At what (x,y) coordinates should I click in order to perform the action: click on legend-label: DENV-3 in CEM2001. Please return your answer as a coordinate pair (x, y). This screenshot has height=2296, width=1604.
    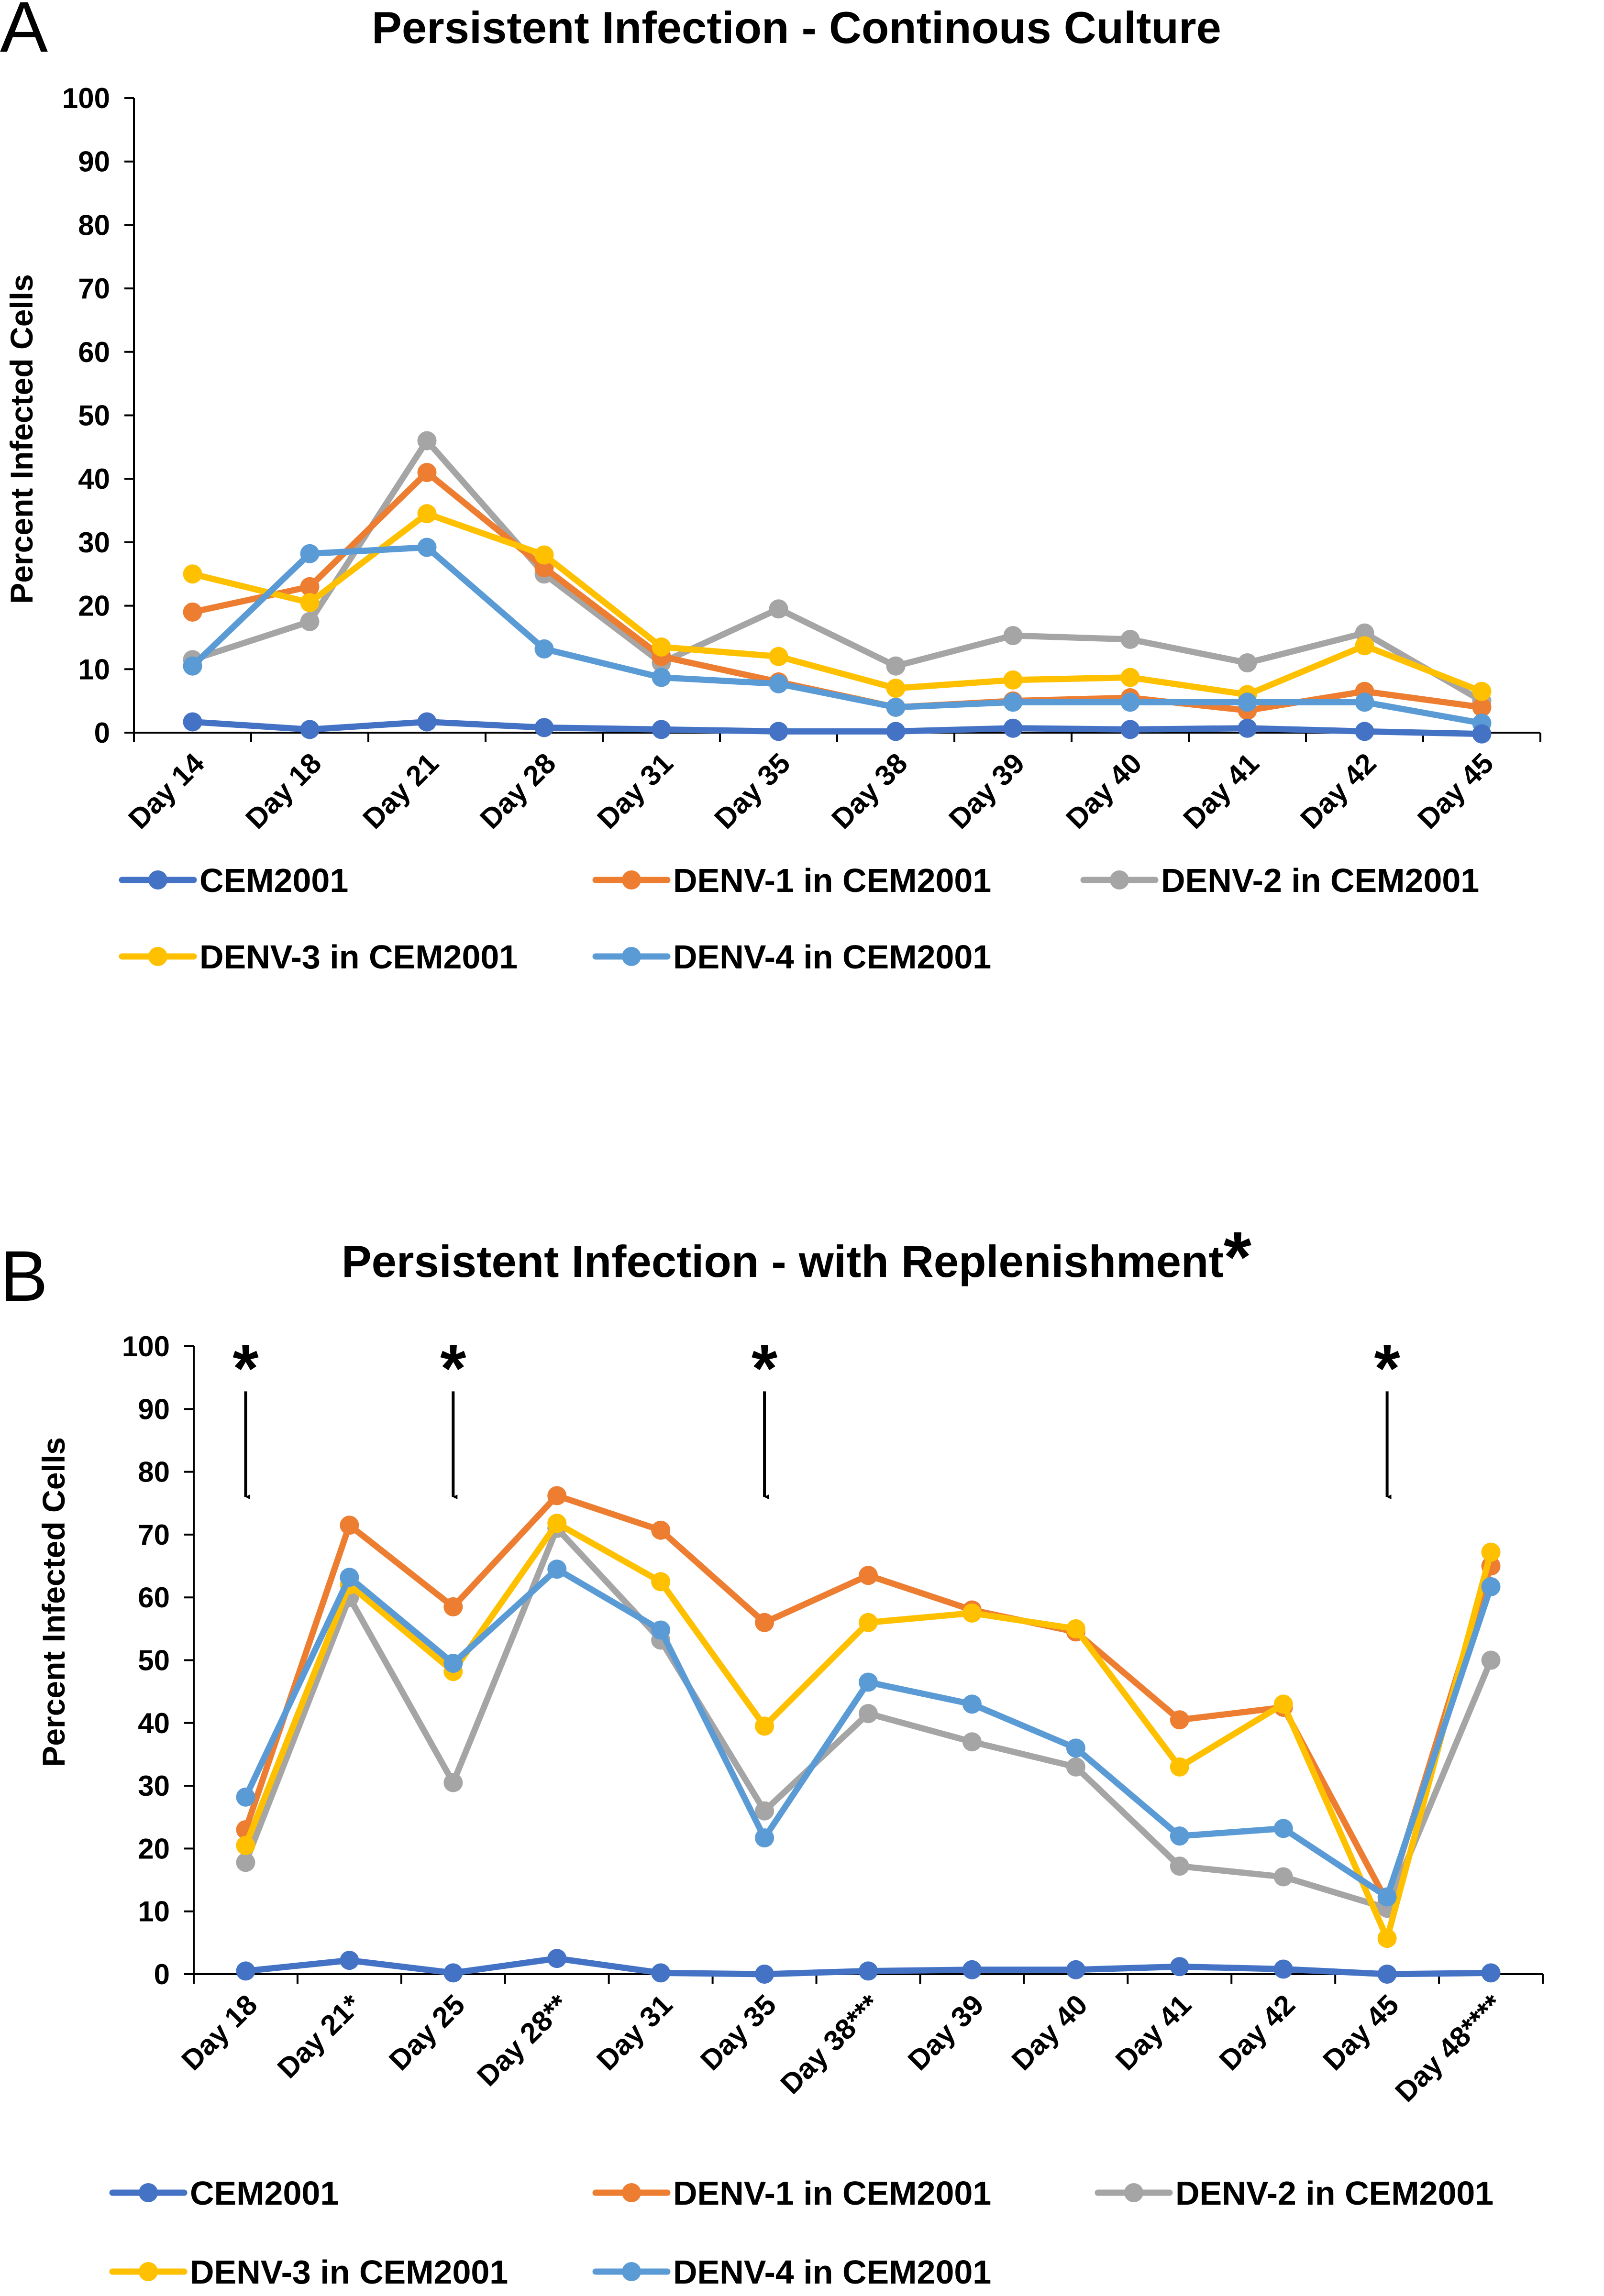
    Looking at the image, I should click on (349, 2272).